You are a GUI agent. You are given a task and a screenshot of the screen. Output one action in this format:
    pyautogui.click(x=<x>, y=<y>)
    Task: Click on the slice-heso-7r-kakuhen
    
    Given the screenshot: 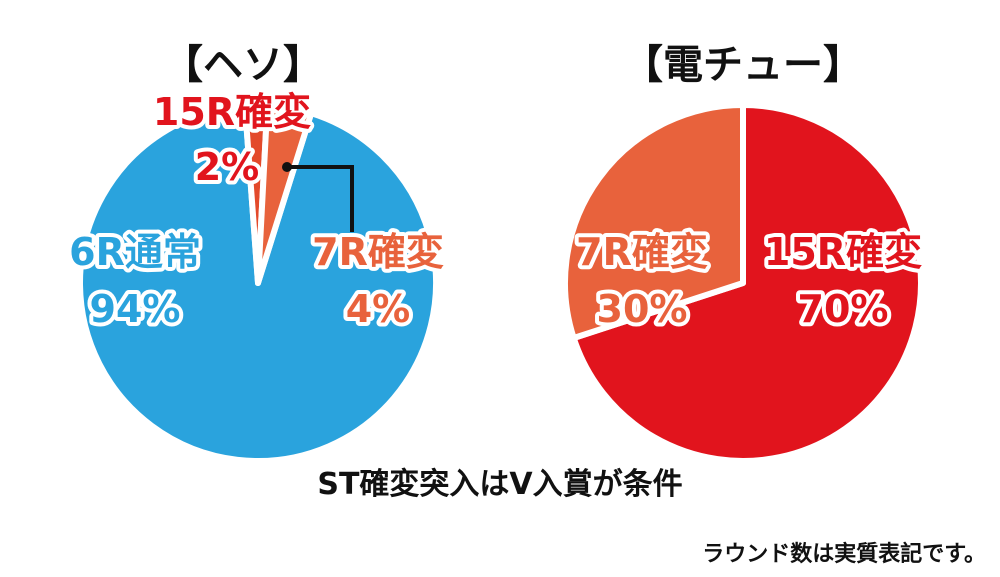 What is the action you would take?
    pyautogui.click(x=285, y=194)
    